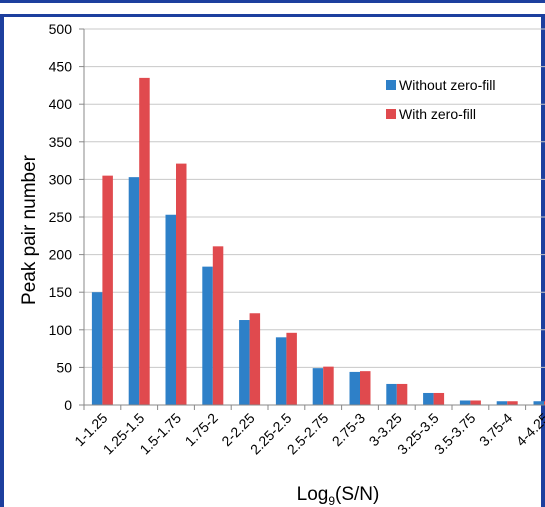 This screenshot has width=545, height=507. I want to click on x-axis-label: Log9(S/N), so click(338, 495).